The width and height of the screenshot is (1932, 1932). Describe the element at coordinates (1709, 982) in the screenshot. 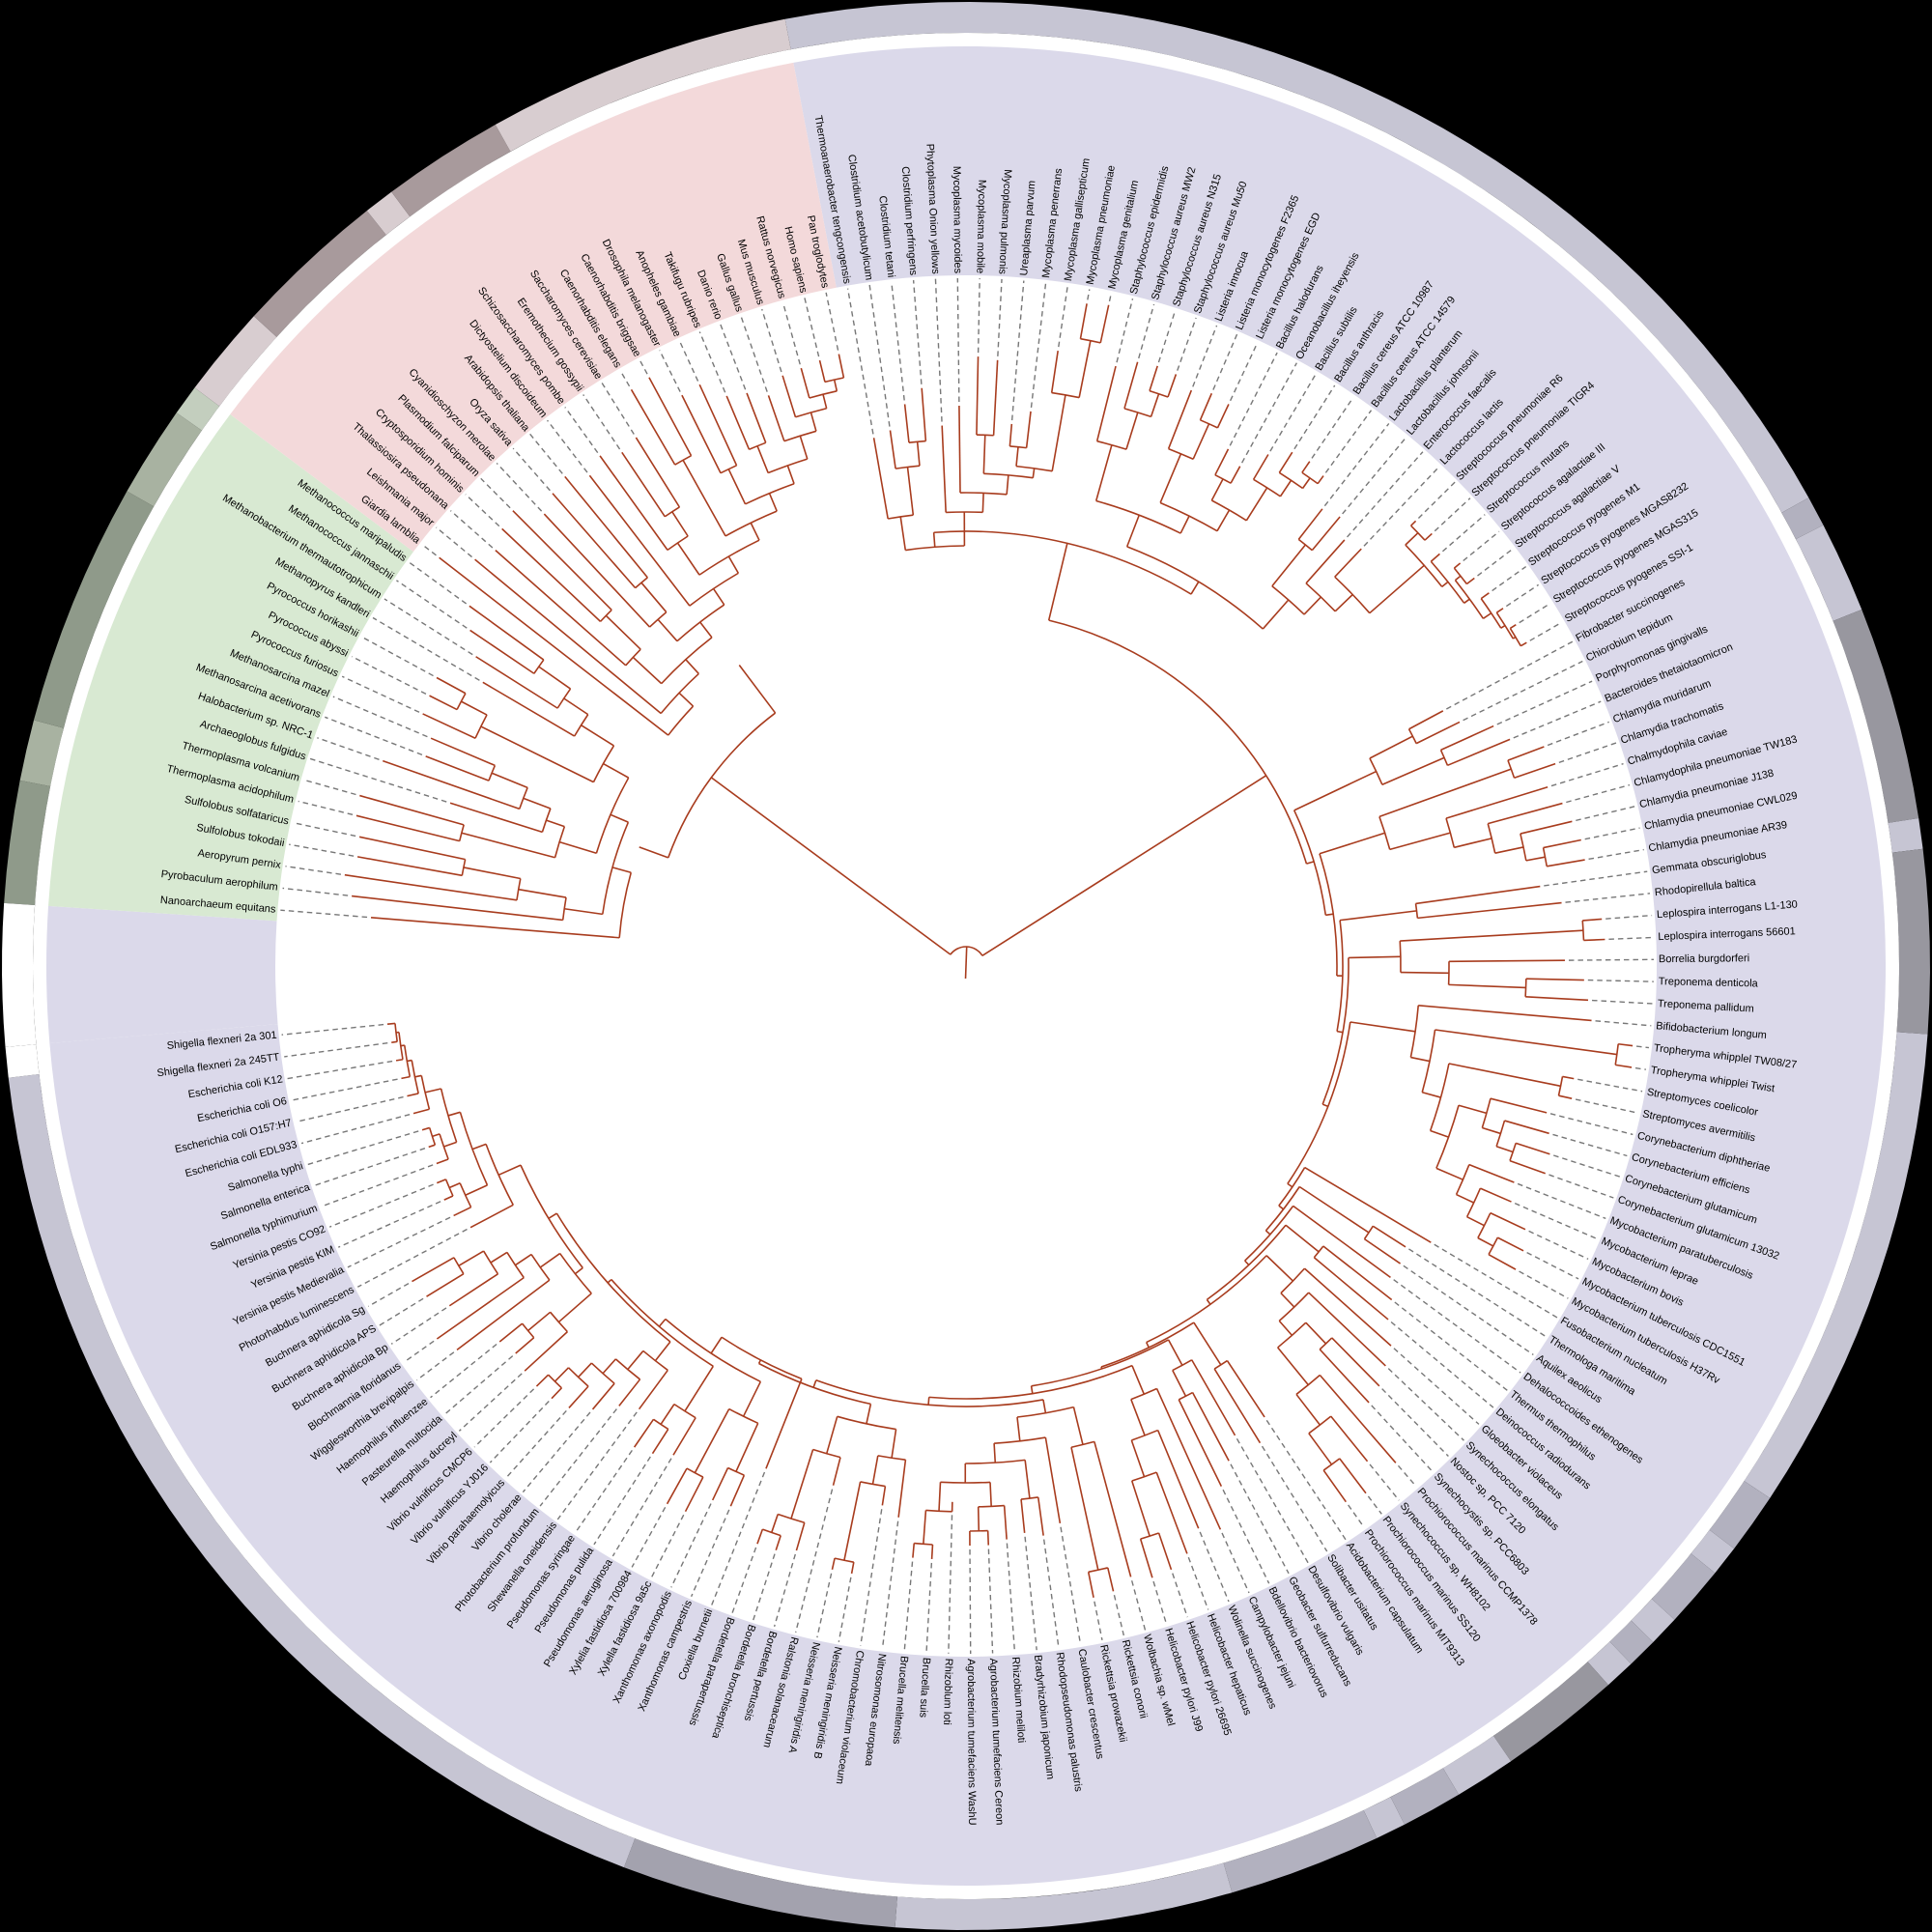

I see `svg-text: Treponema denticola` at that location.